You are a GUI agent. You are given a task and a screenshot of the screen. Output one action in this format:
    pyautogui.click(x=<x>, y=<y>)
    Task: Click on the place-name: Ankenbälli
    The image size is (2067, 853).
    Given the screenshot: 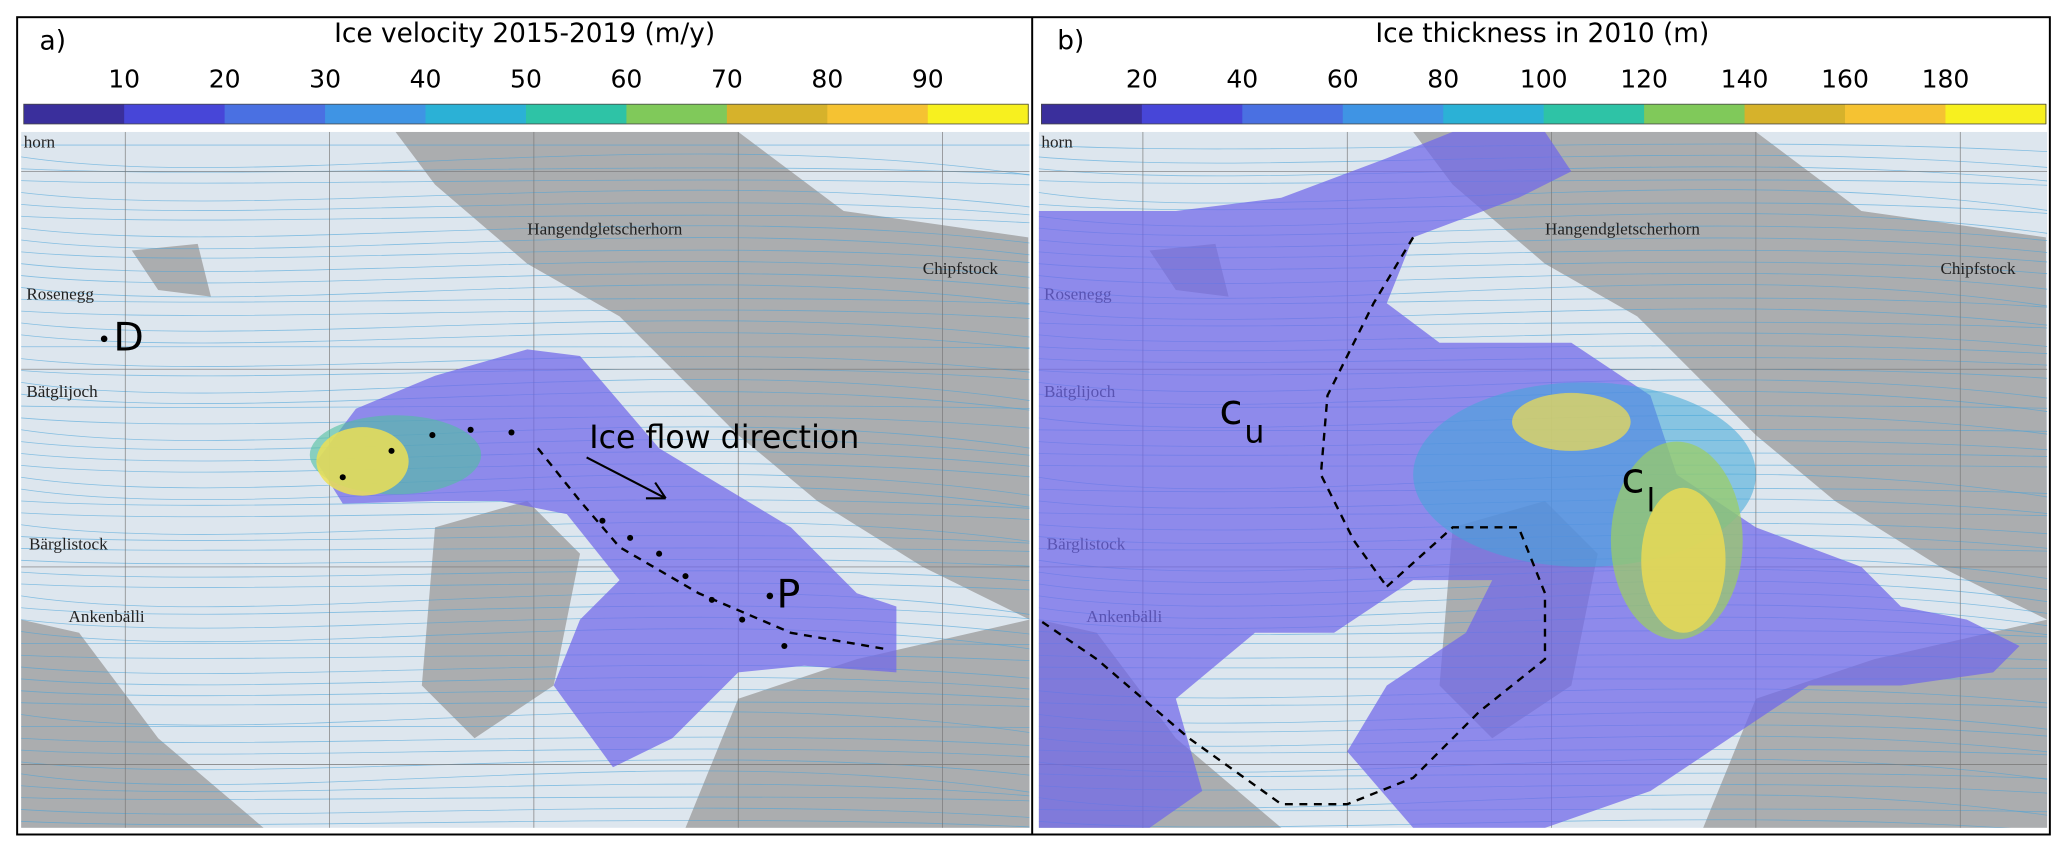 What is the action you would take?
    pyautogui.click(x=107, y=616)
    